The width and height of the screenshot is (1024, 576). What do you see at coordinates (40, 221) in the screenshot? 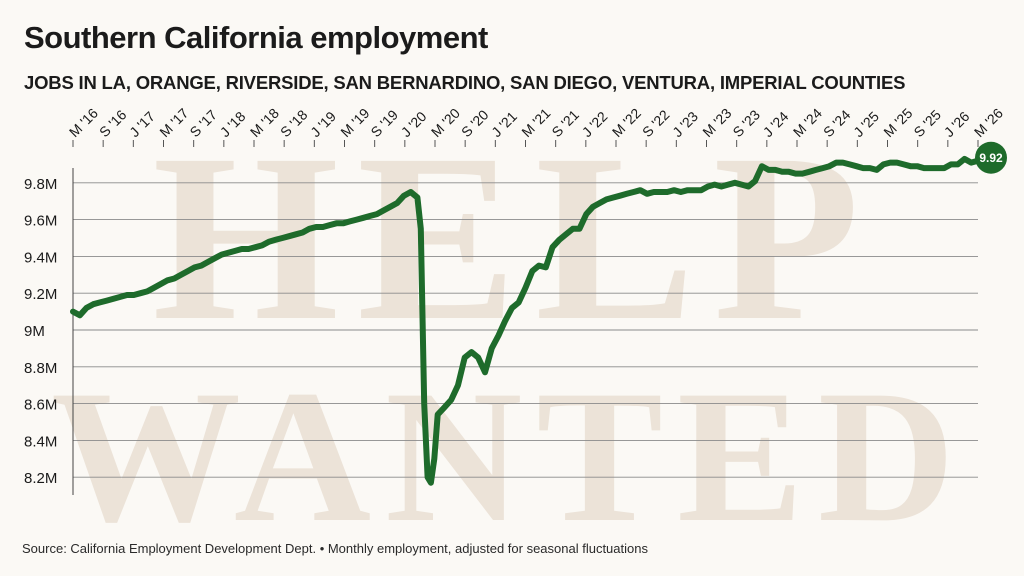
I see `y-tick-label: 9.6M` at bounding box center [40, 221].